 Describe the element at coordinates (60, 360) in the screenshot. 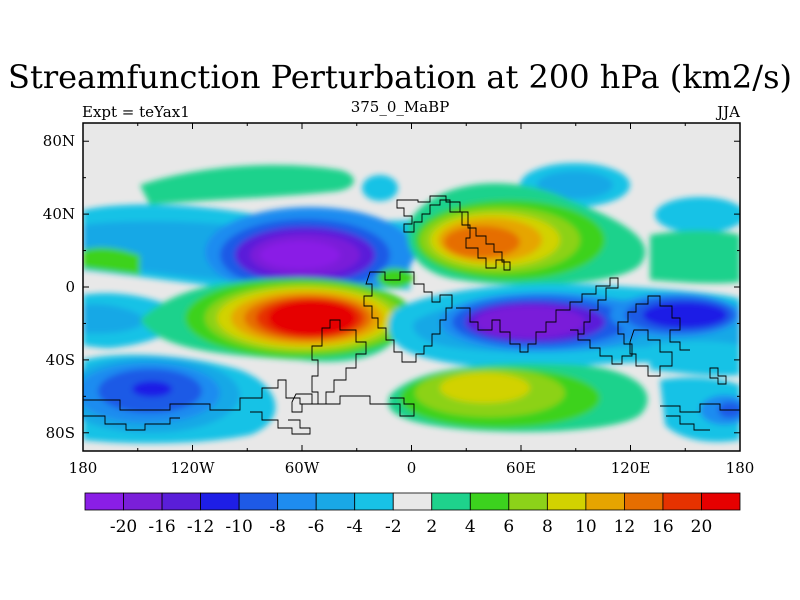

I see `y-tick-label: 40S` at that location.